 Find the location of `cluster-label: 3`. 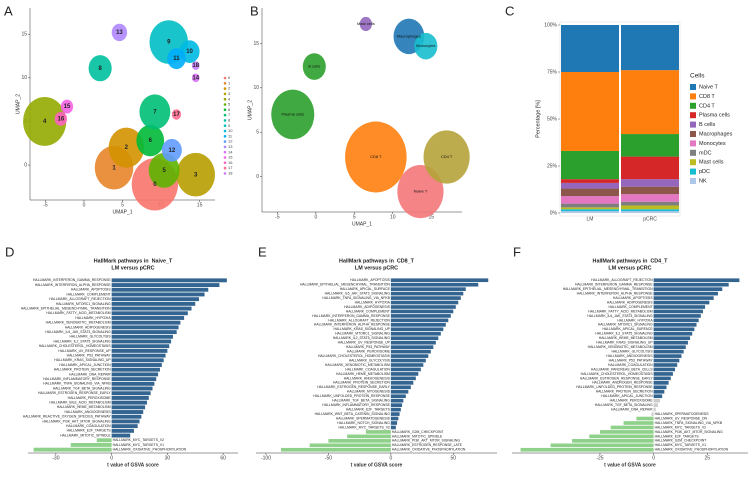

cluster-label: 3 is located at coordinates (196, 175).